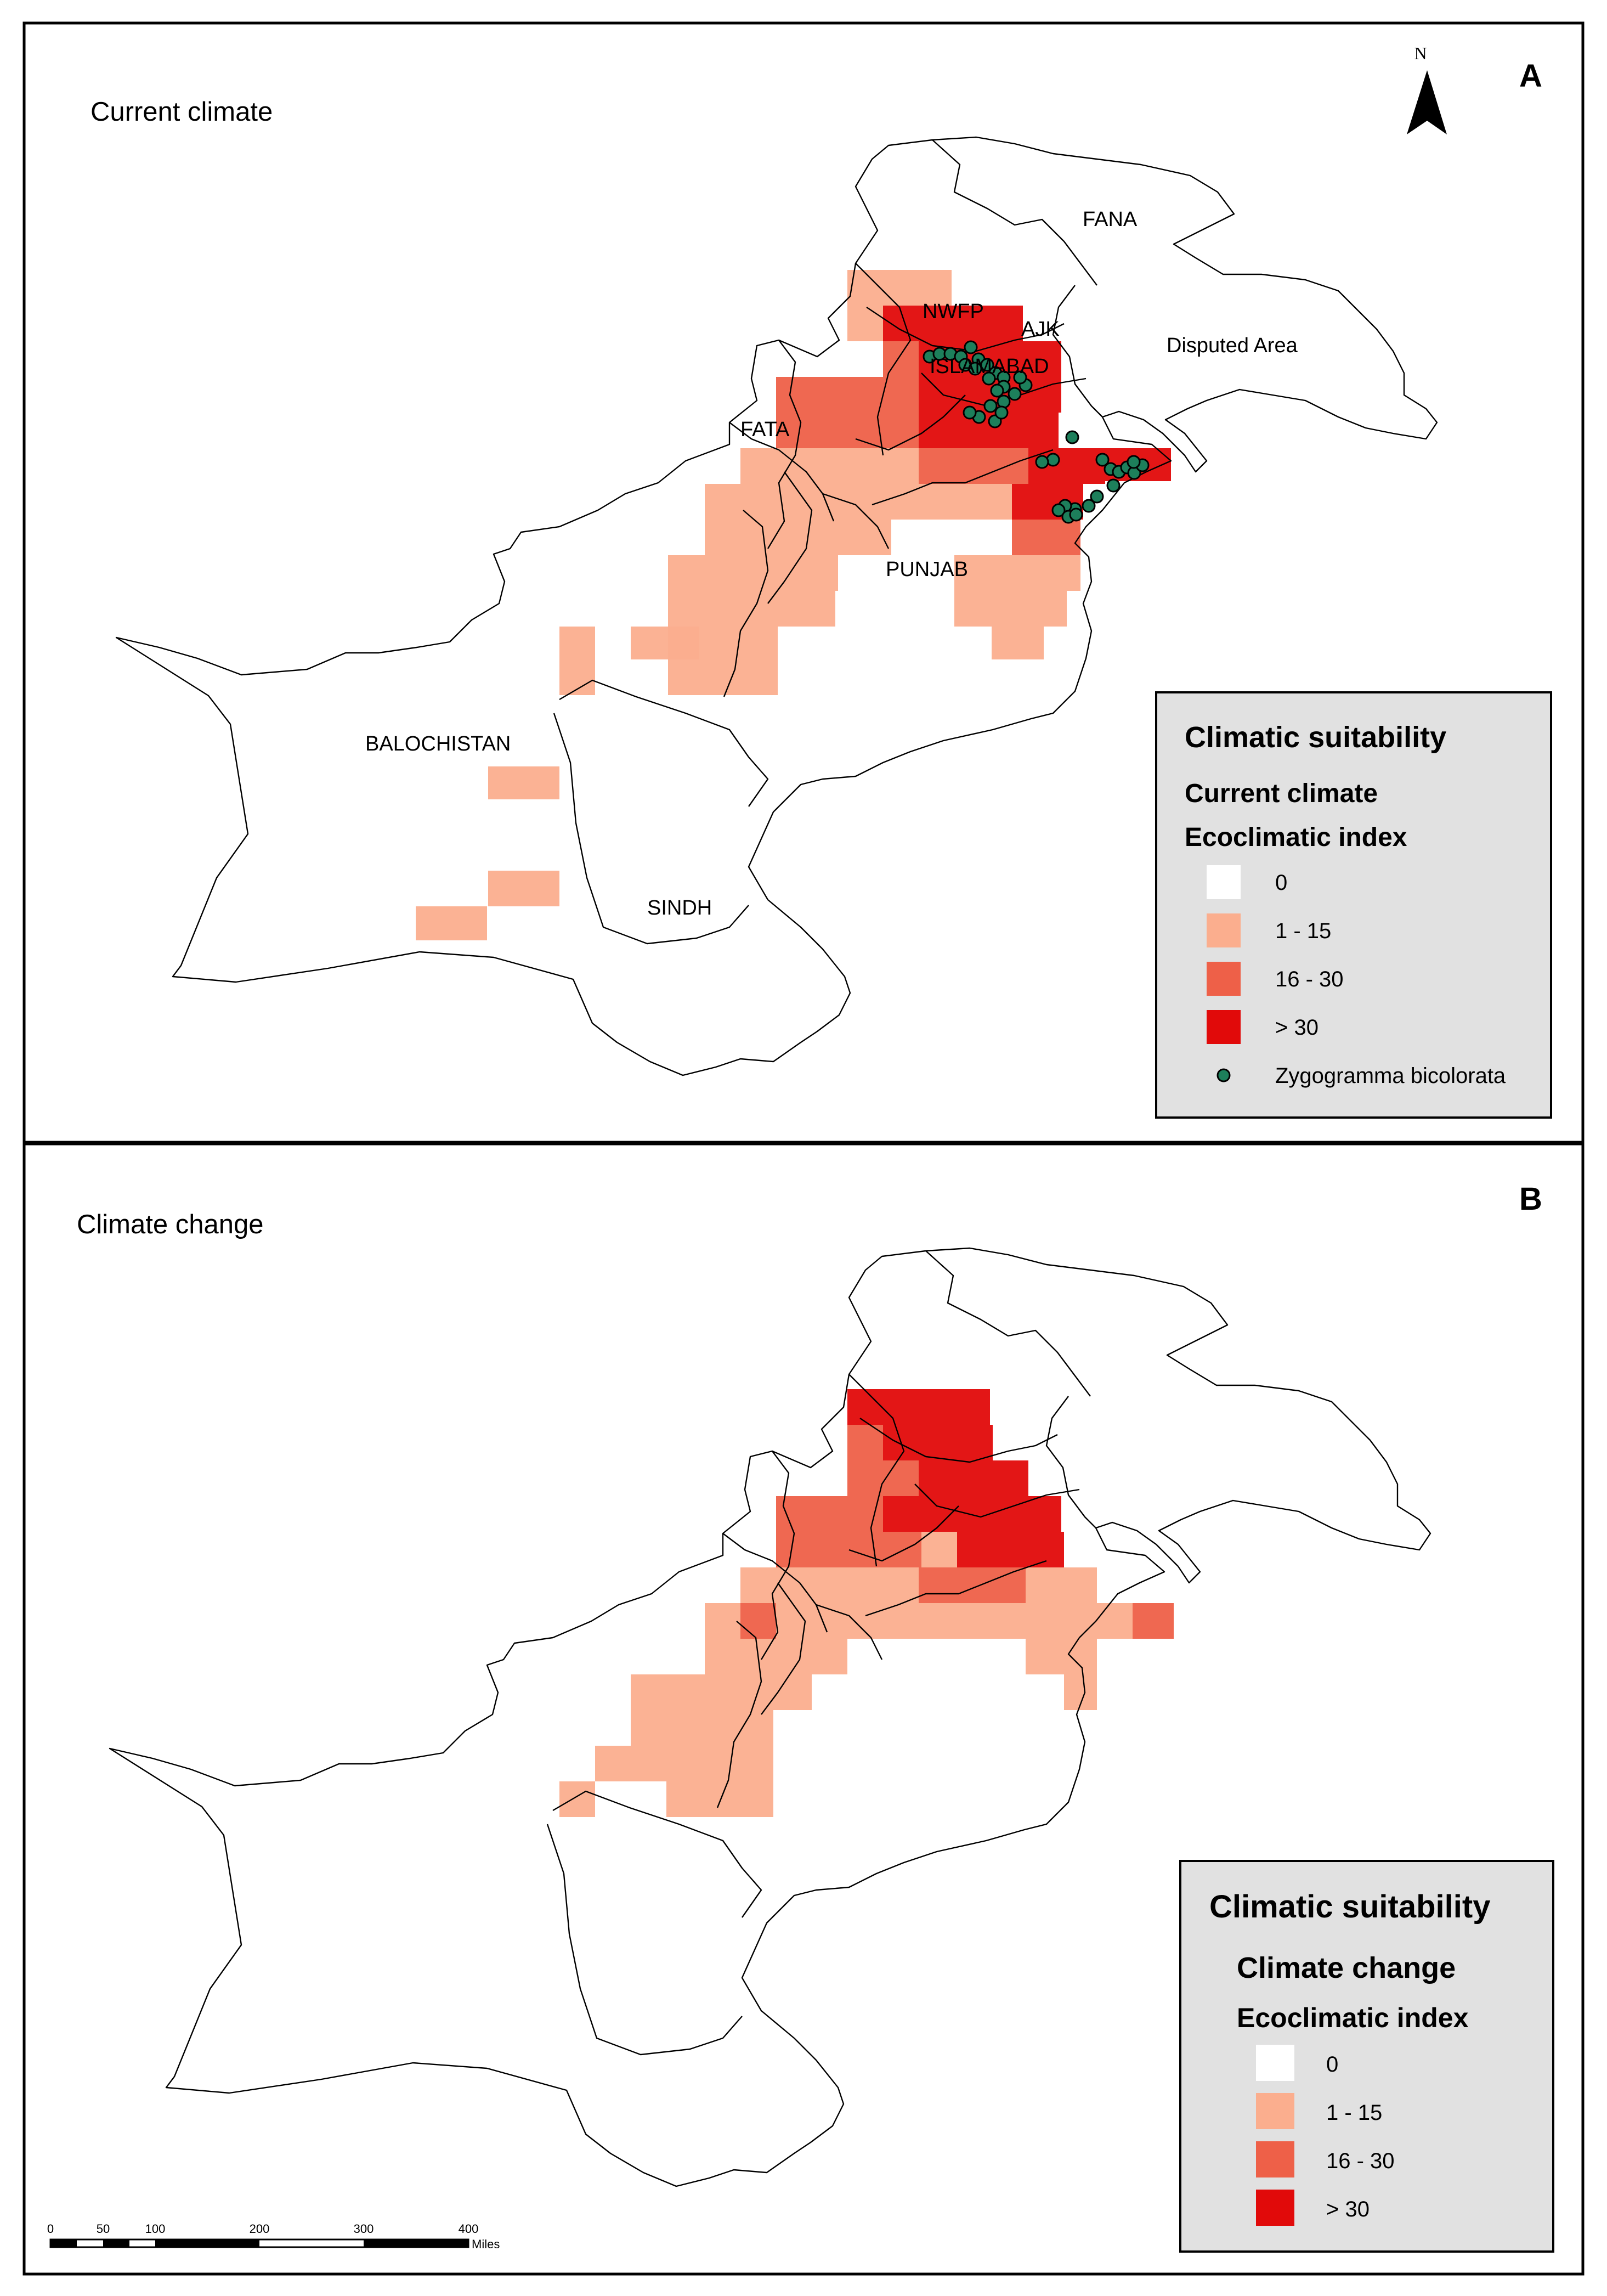  What do you see at coordinates (50, 2229) in the screenshot?
I see `scale-tick-0: 0` at bounding box center [50, 2229].